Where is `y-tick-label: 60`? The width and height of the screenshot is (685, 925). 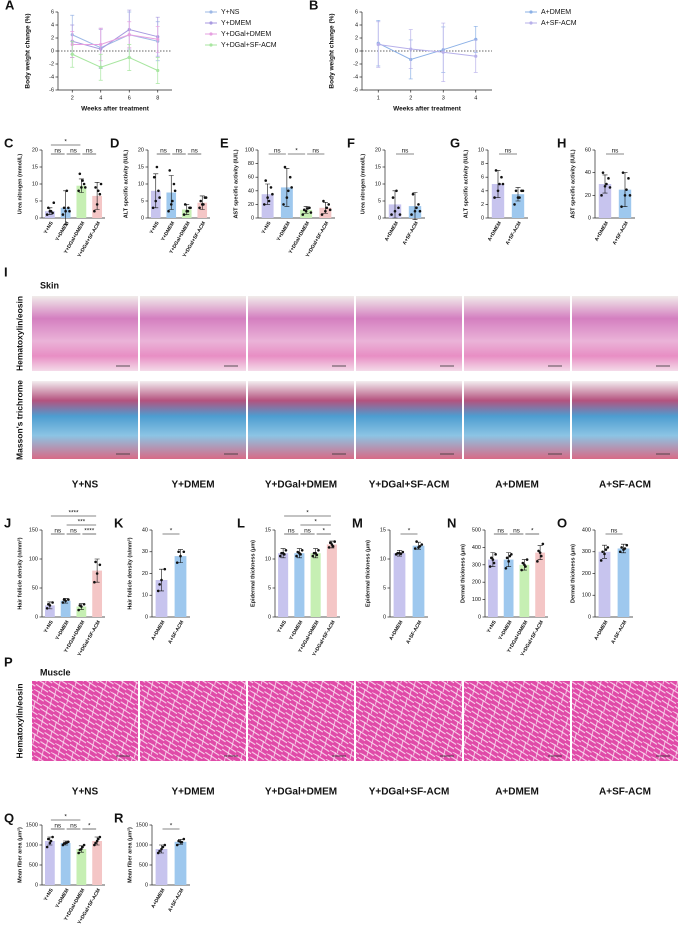
y-tick-label: 60 is located at coordinates (588, 150).